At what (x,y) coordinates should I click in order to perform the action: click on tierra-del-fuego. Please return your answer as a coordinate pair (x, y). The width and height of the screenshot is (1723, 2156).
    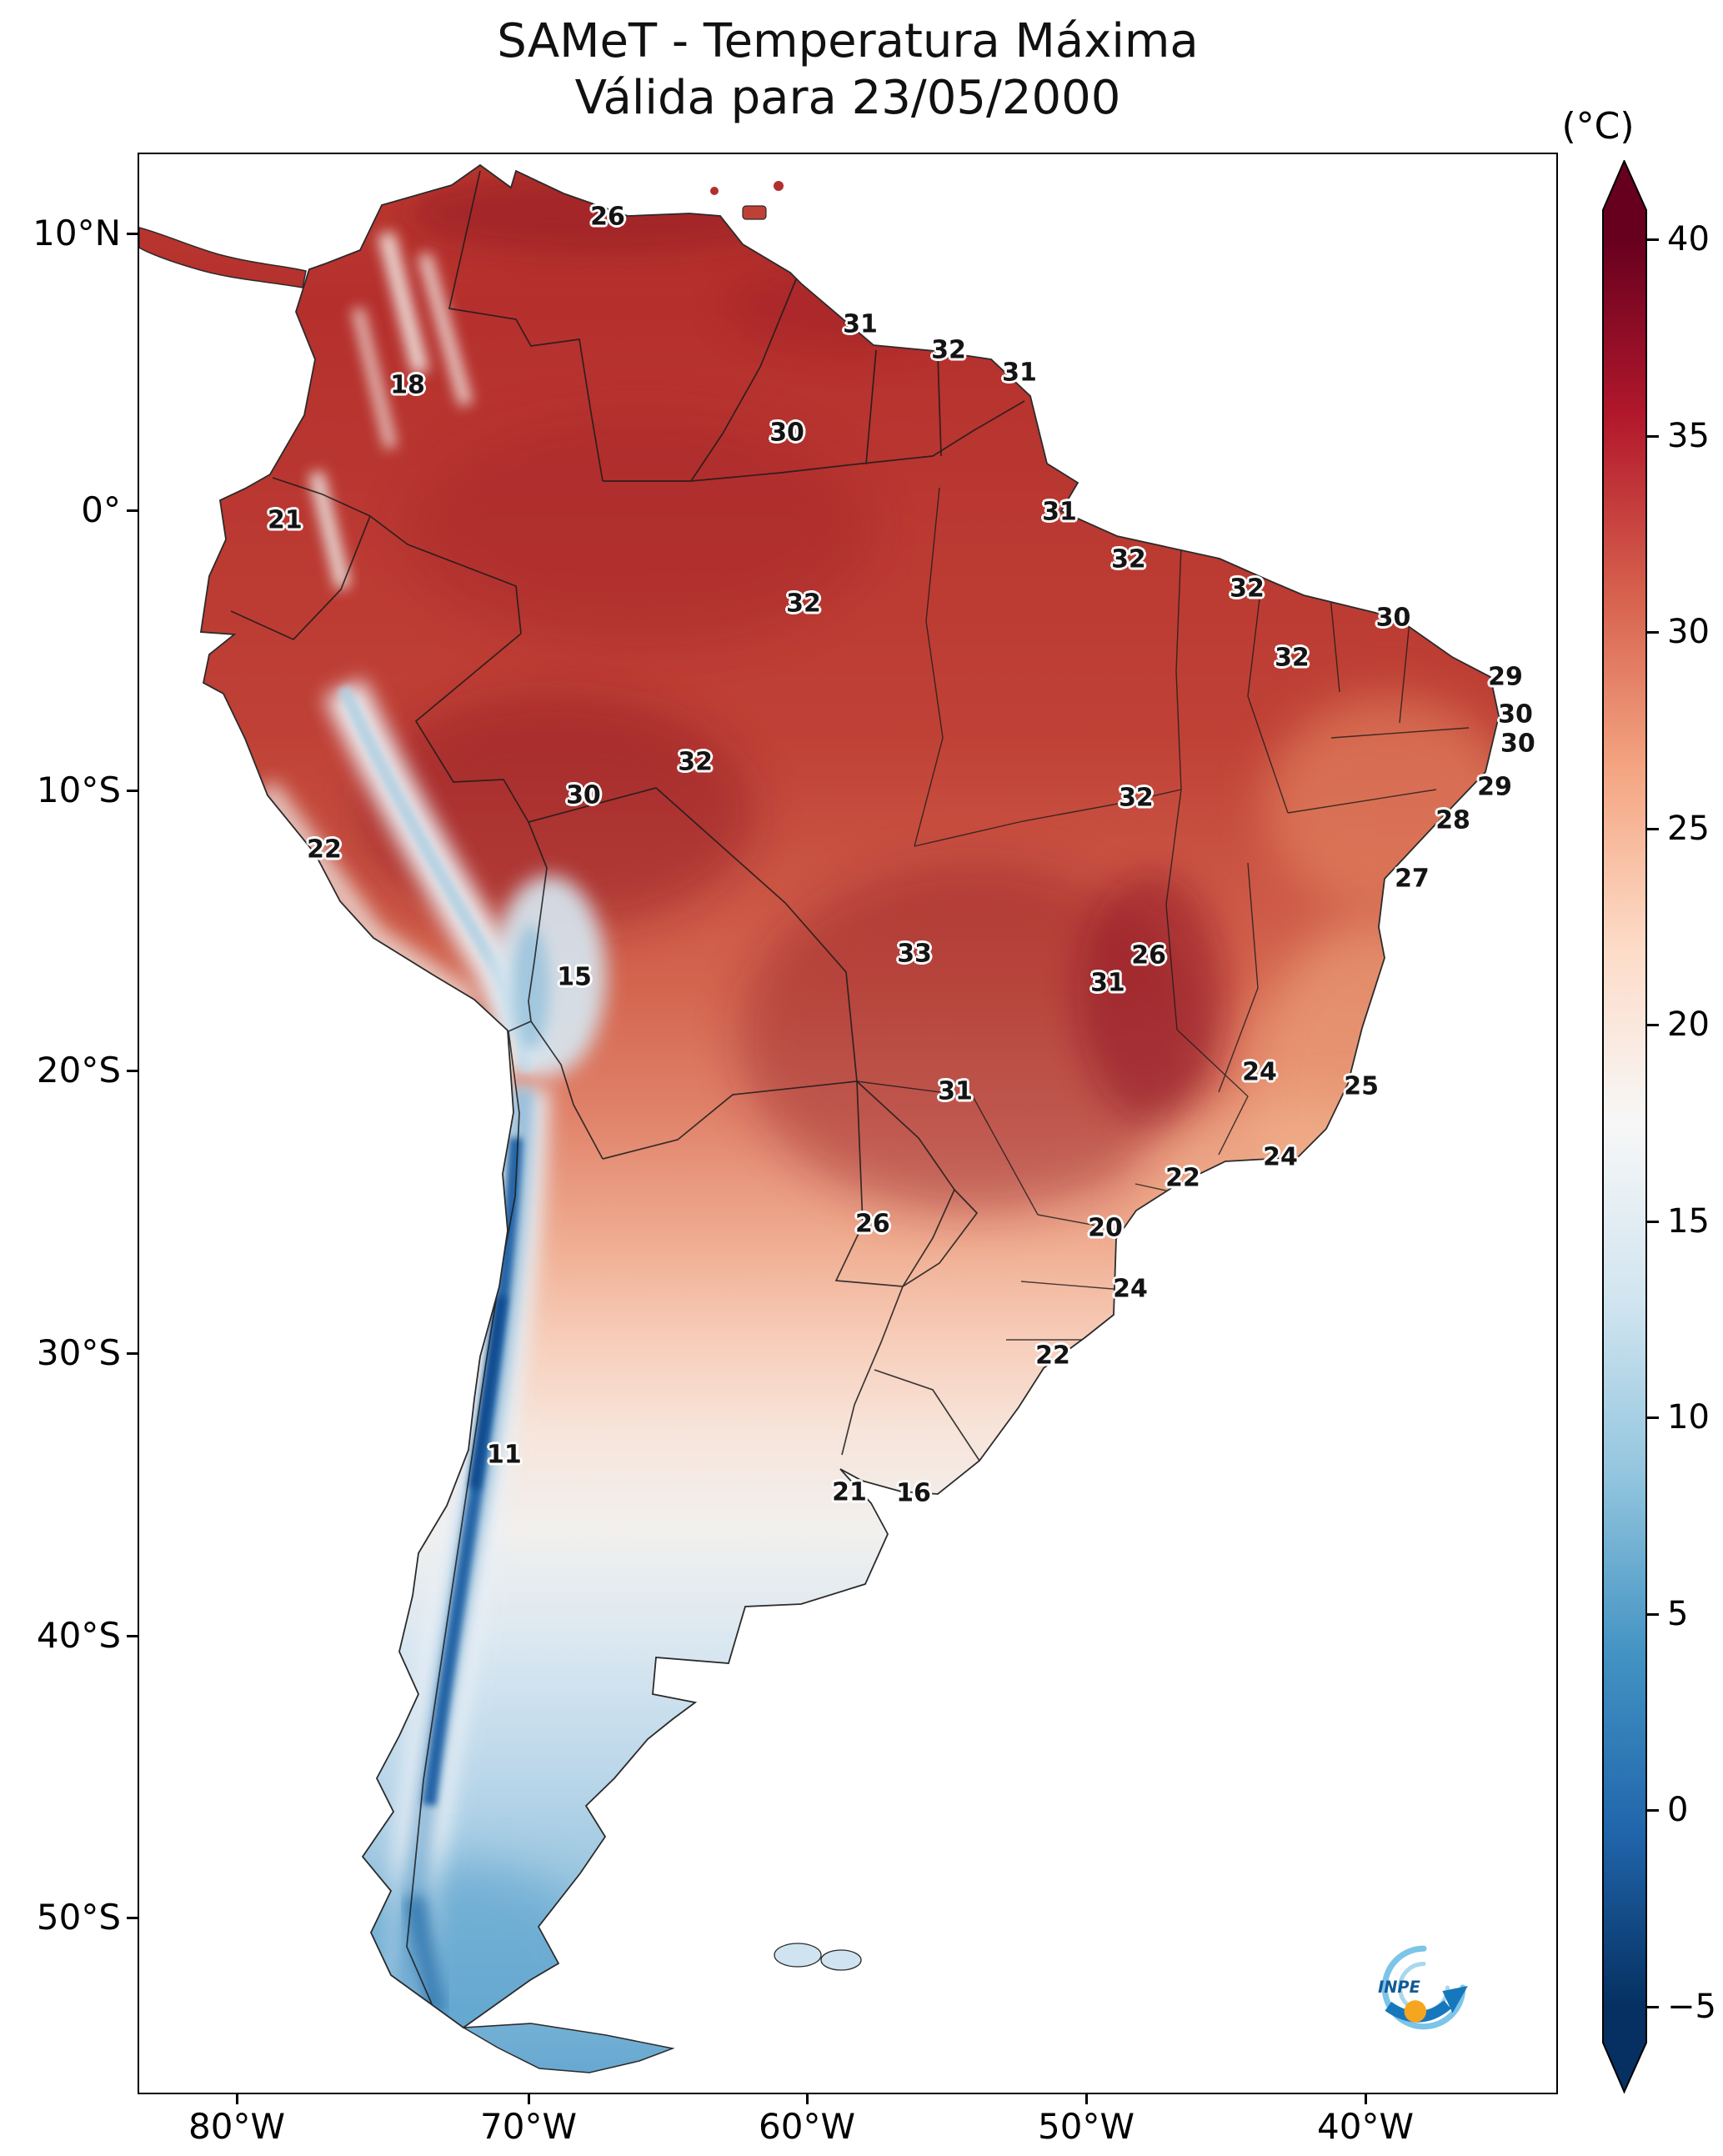
    Looking at the image, I should click on (568, 2048).